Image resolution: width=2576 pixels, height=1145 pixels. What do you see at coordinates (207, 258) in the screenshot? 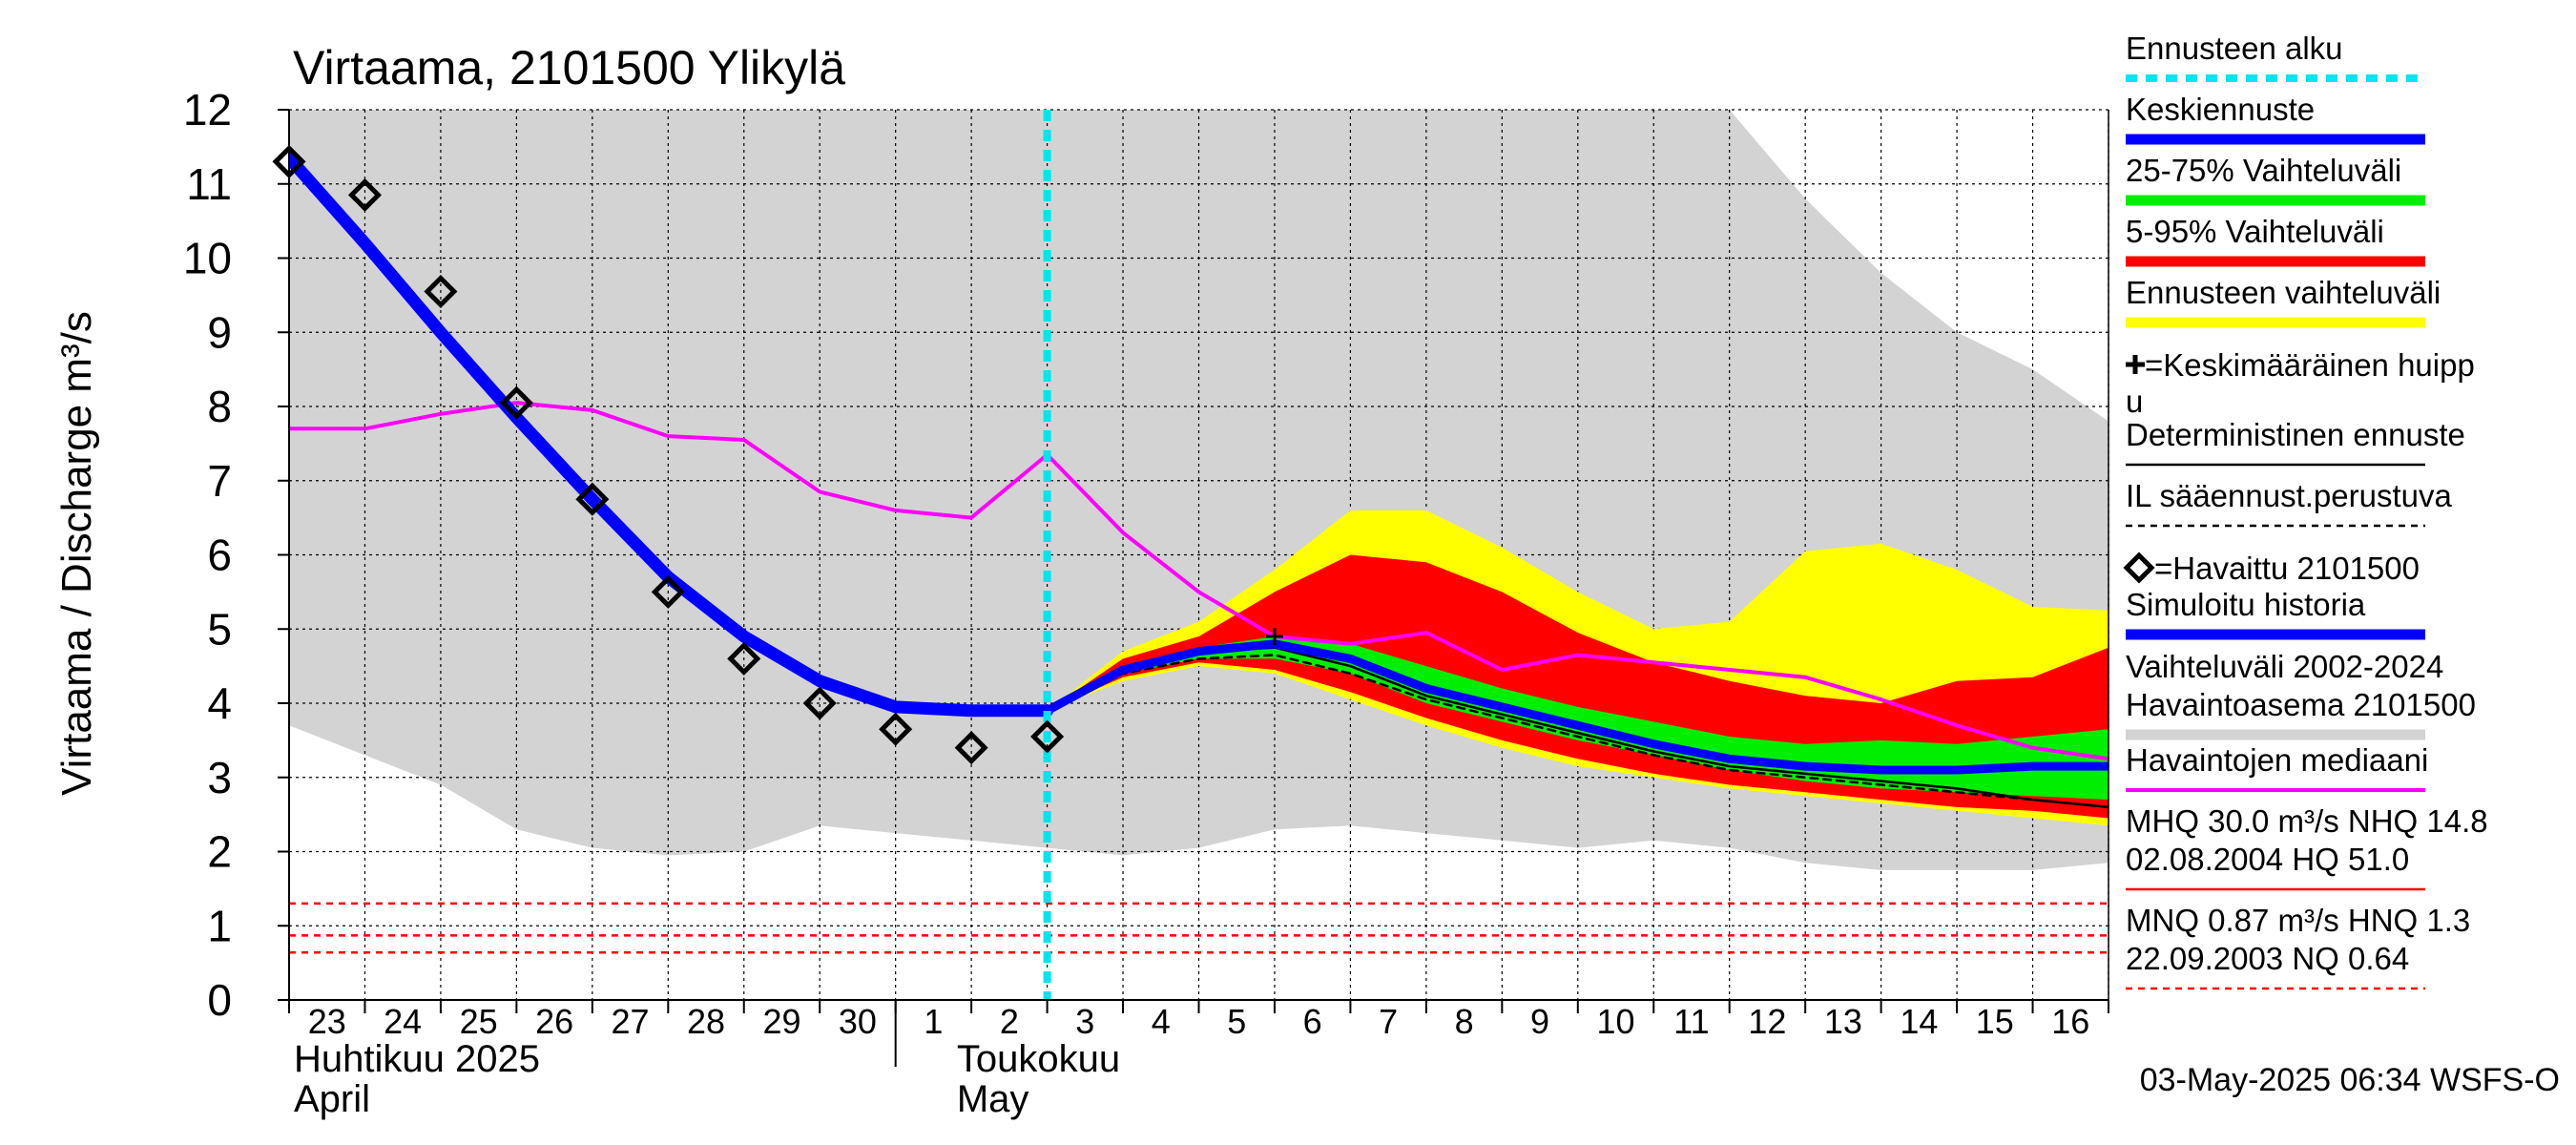
I see `y-tick-label: 10` at bounding box center [207, 258].